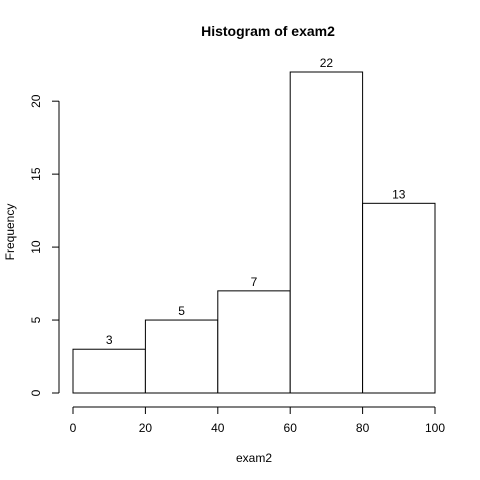 Image resolution: width=480 pixels, height=480 pixels. I want to click on x-tick-label: 0, so click(73, 428).